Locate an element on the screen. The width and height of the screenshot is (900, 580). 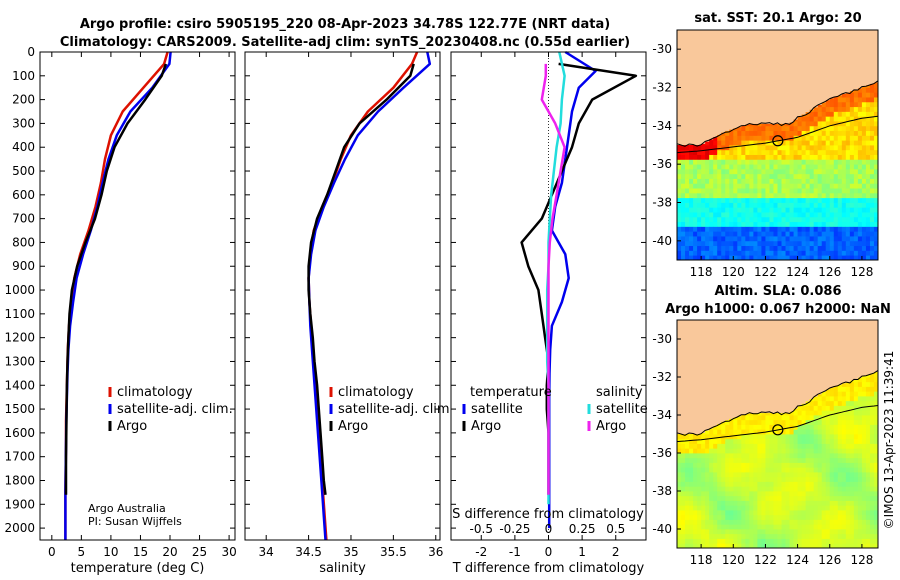
x-tick-label: 124 is located at coordinates (797, 560).